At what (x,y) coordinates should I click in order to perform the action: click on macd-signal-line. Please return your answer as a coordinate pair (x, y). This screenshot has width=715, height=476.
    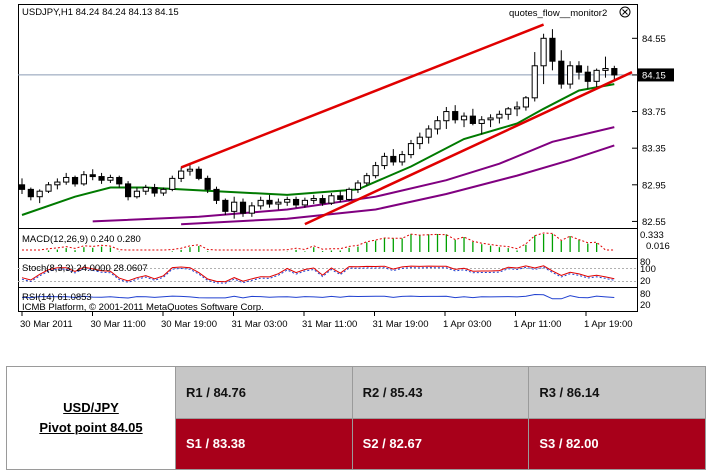
    Looking at the image, I should click on (318, 241).